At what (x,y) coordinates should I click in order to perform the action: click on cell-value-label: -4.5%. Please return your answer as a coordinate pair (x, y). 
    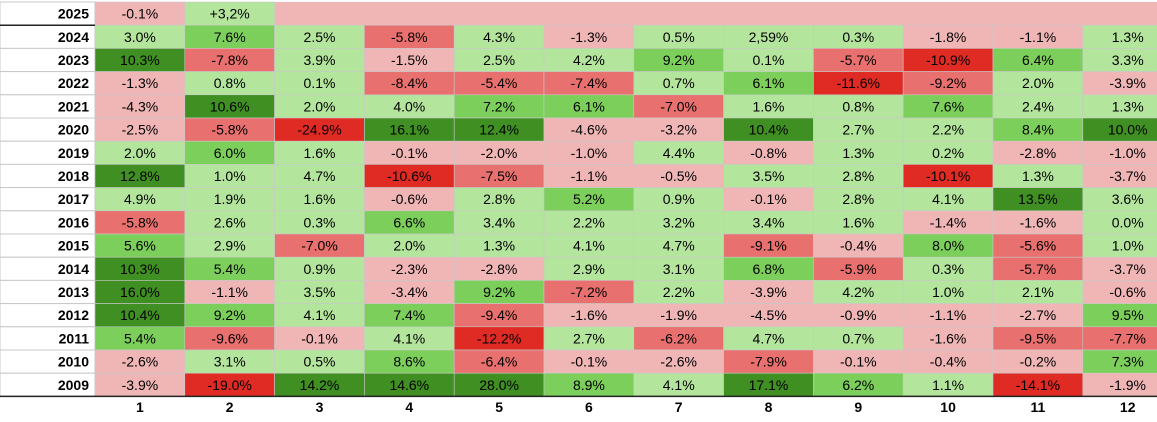
    Looking at the image, I should click on (768, 315).